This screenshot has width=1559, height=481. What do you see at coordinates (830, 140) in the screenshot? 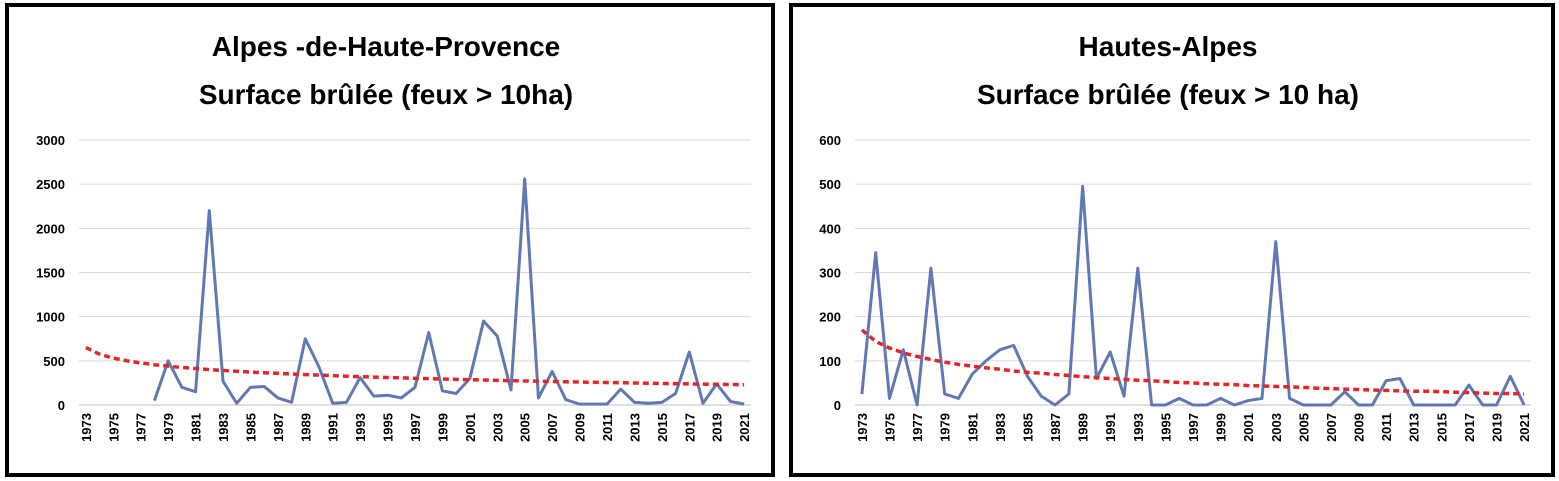
I see `y-tick-label: 600` at bounding box center [830, 140].